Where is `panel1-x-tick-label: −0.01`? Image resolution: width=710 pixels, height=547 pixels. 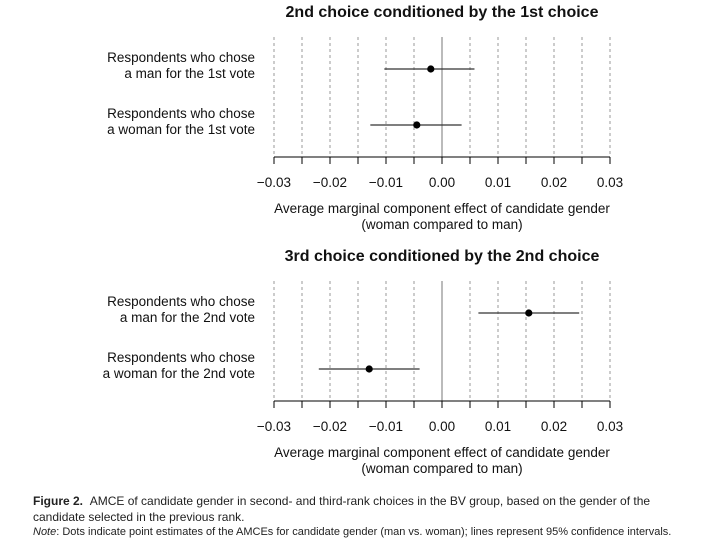 panel1-x-tick-label: −0.01 is located at coordinates (386, 182).